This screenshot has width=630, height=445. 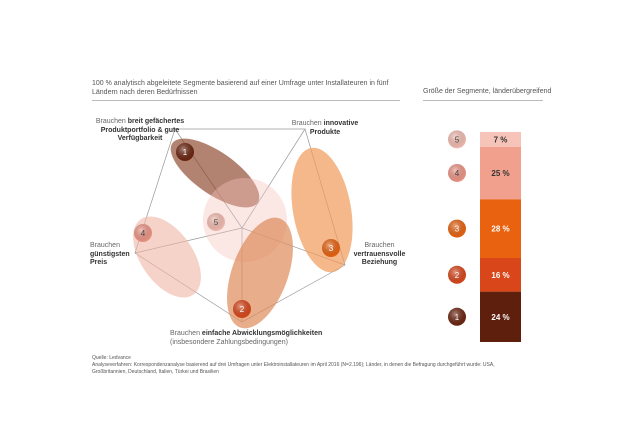 I want to click on segment-1-badge: 1, so click(x=185, y=152).